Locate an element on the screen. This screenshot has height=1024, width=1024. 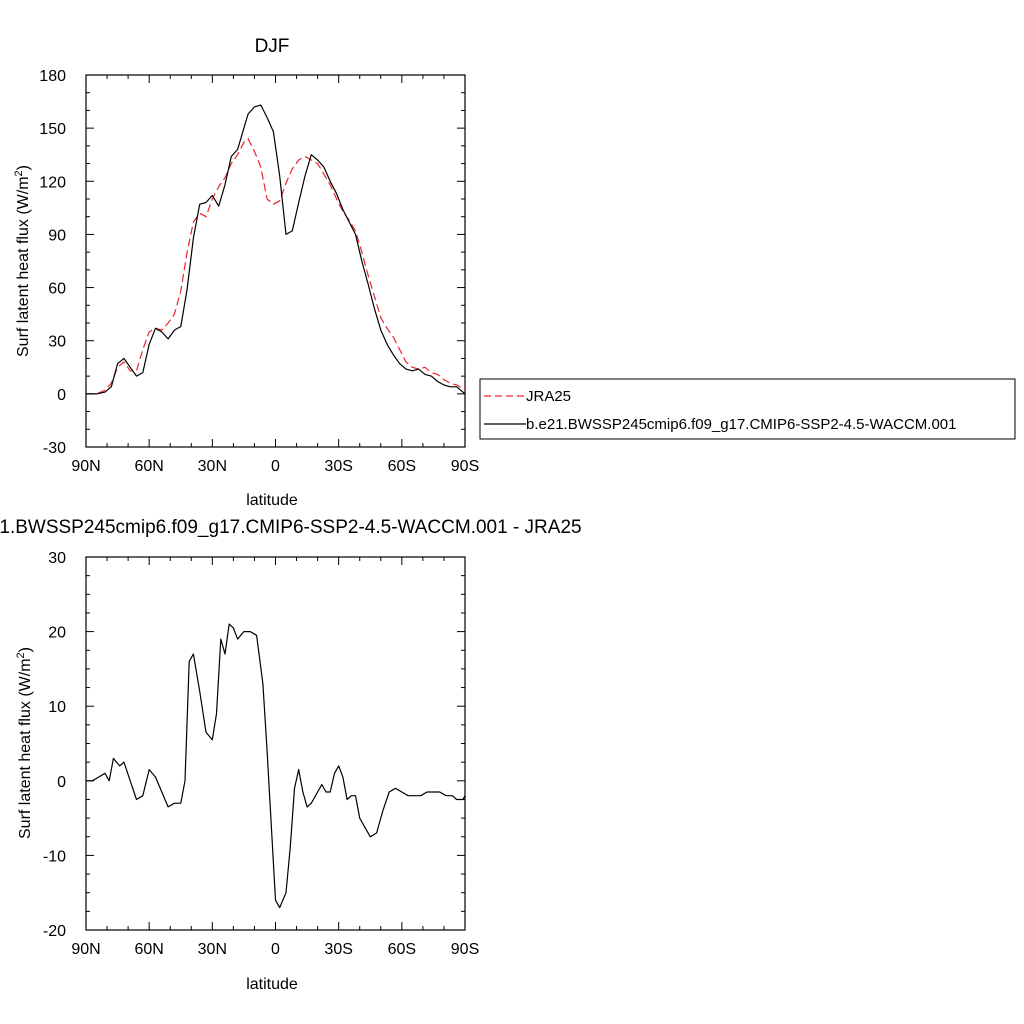
bottom-x-axis-label: latitude is located at coordinates (272, 984).